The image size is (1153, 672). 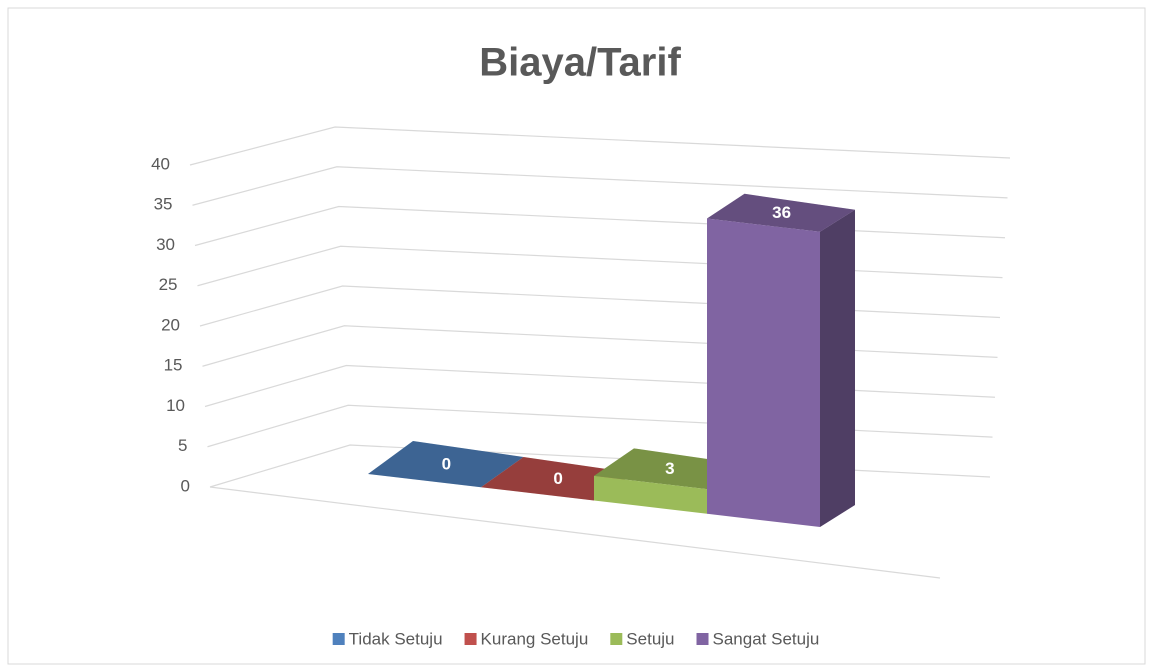 I want to click on value-label: 3, so click(x=669, y=468).